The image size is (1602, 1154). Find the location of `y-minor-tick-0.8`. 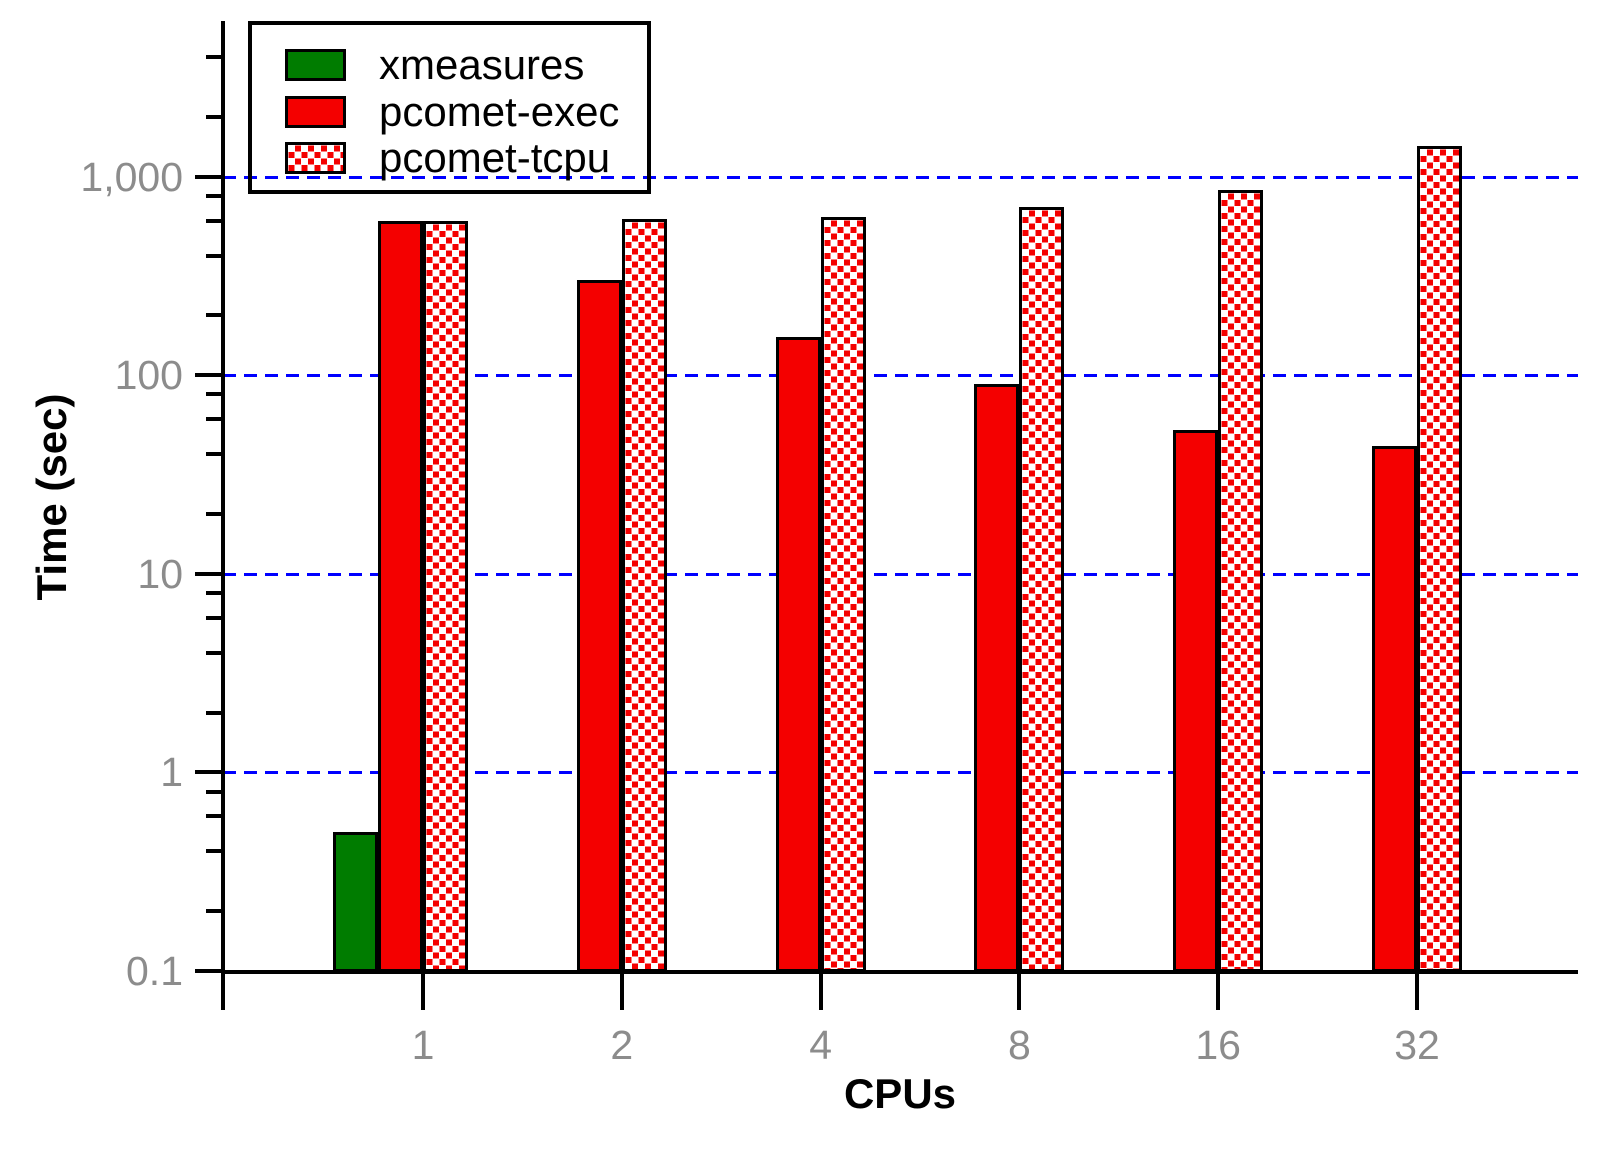

y-minor-tick-0.8 is located at coordinates (214, 791).